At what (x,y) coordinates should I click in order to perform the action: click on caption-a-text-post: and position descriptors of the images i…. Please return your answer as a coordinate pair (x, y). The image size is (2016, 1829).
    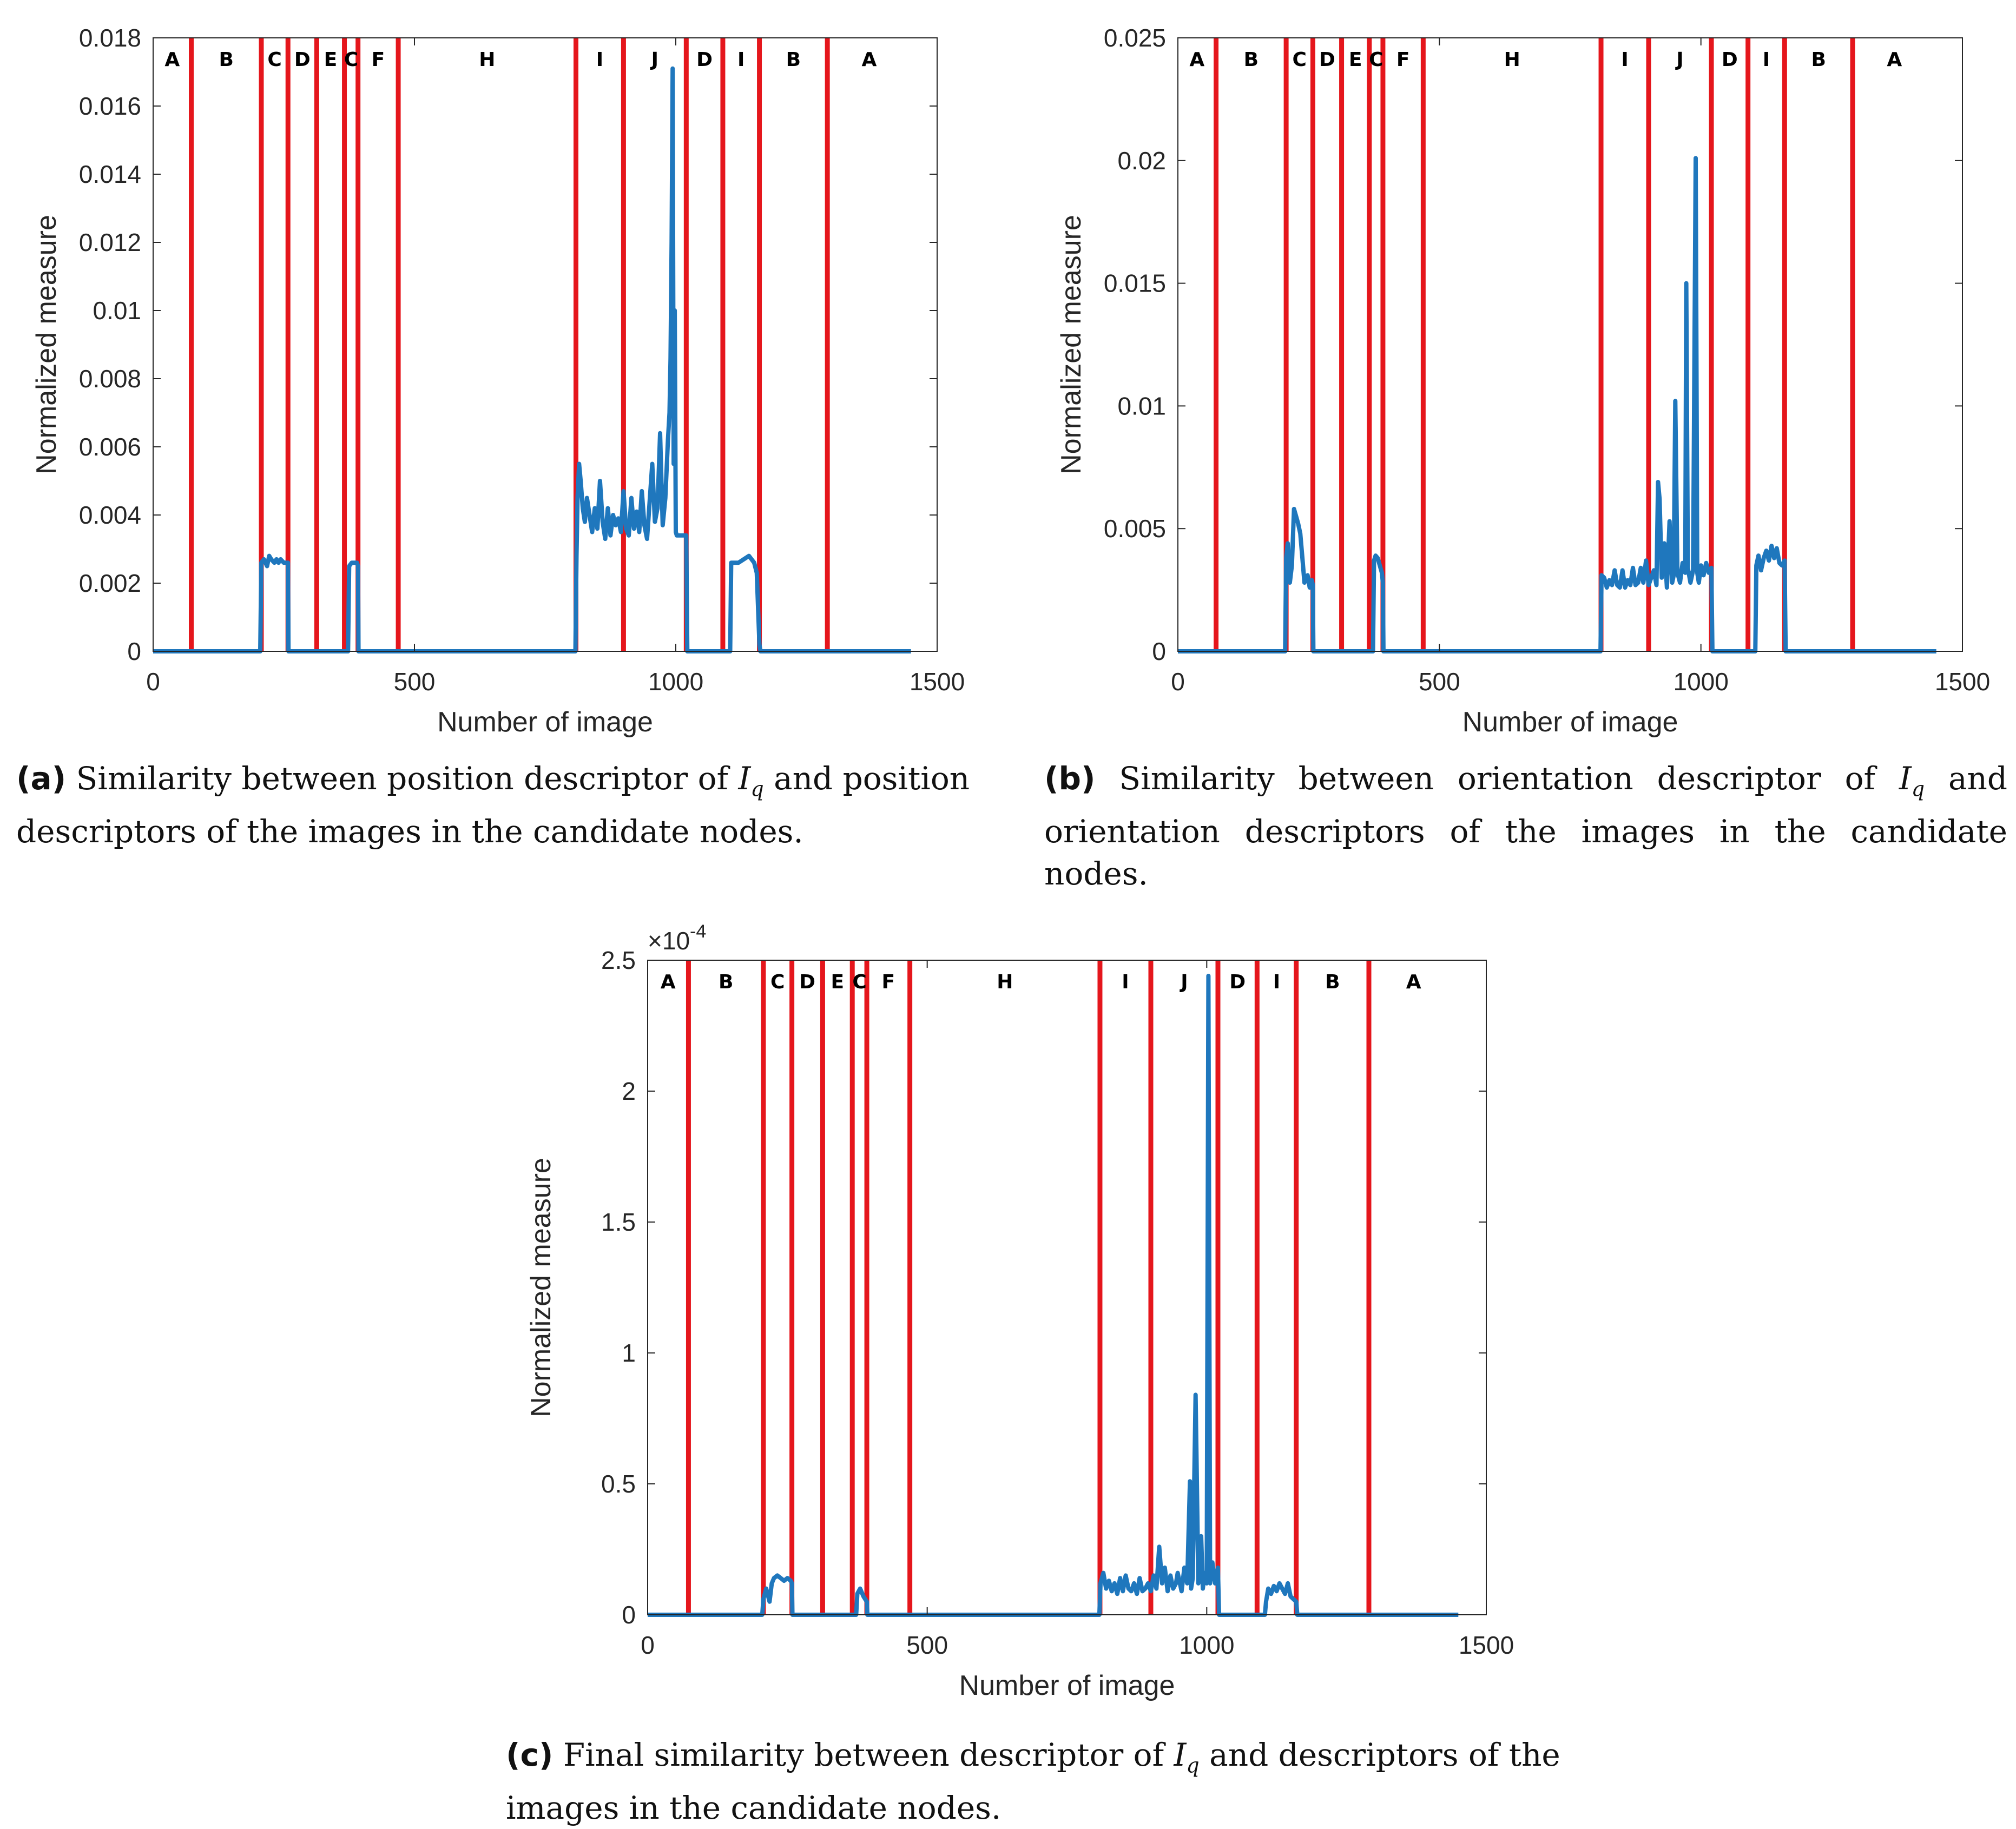
    Looking at the image, I should click on (493, 805).